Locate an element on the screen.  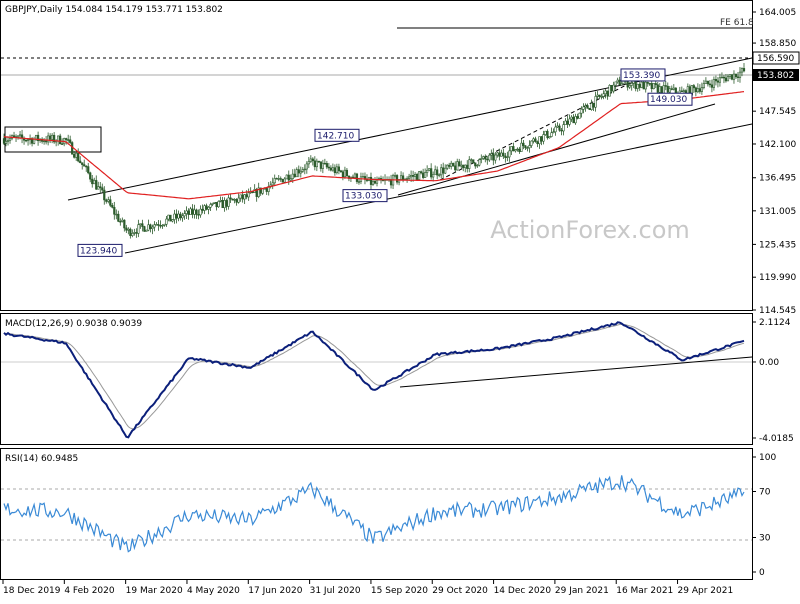
price-tick-label: 164.005 is located at coordinates (777, 13).